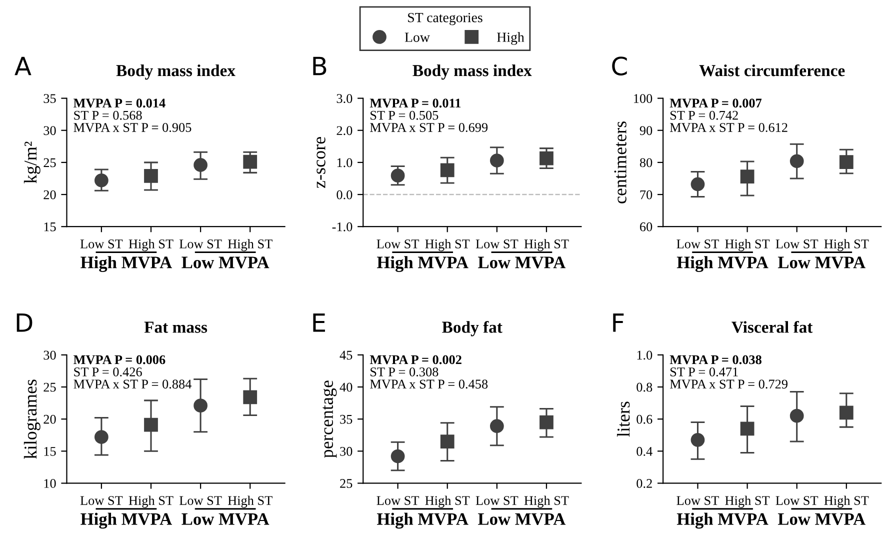 The height and width of the screenshot is (546, 890). What do you see at coordinates (133, 384) in the screenshot?
I see `annotation: MVPA x ST P = 0.884` at bounding box center [133, 384].